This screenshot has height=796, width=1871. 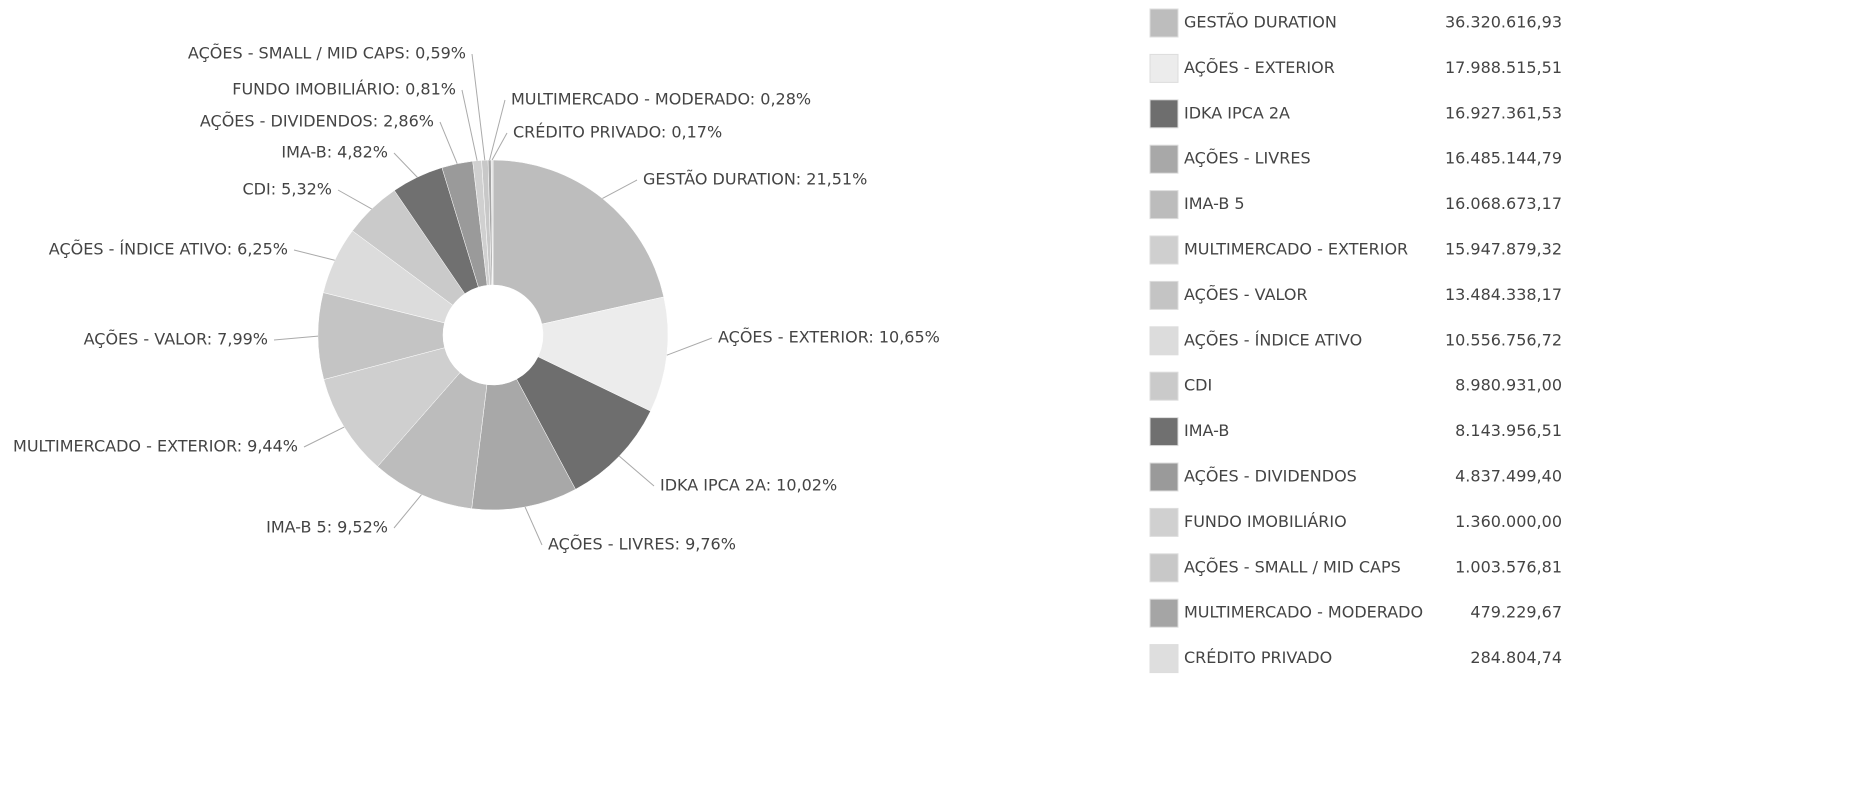 I want to click on legend-label: GESTÃO DURATION, so click(x=1260, y=22).